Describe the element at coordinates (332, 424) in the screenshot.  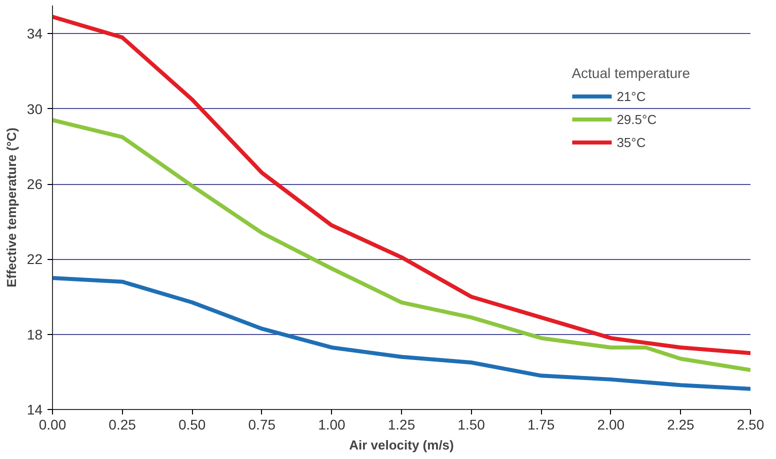
I see `x-tick-label: 1.00` at that location.